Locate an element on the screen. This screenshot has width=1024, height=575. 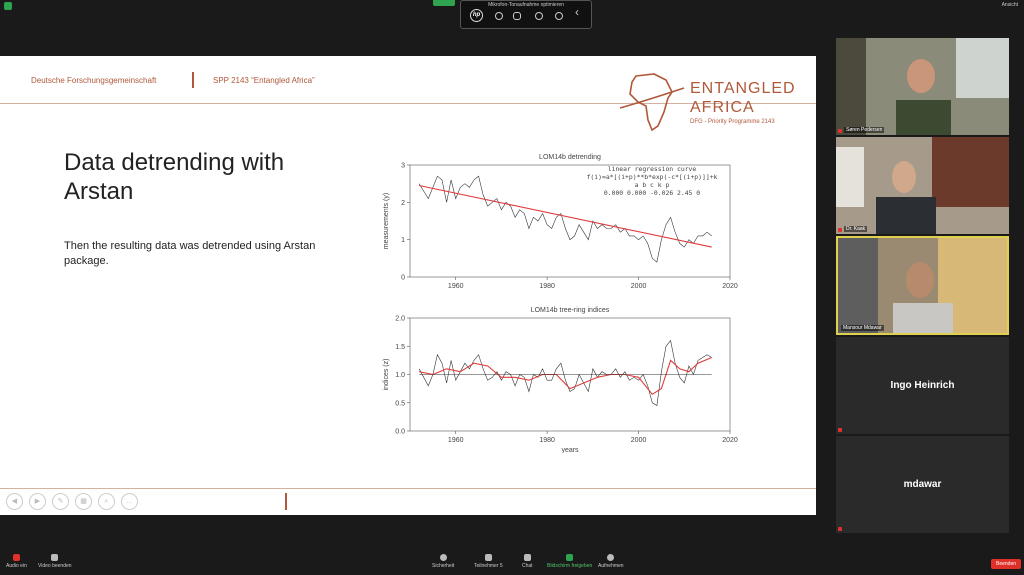
microphone-icon is located at coordinates (517, 16).